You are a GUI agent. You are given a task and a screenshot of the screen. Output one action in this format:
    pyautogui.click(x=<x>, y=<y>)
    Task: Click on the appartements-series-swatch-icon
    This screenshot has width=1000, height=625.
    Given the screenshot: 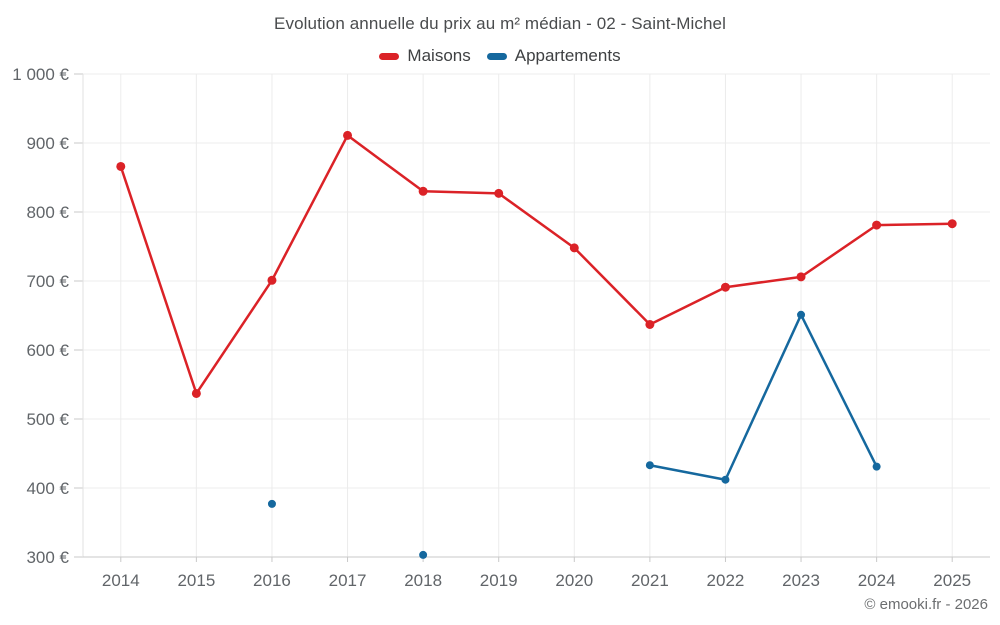 What is the action you would take?
    pyautogui.click(x=496, y=56)
    